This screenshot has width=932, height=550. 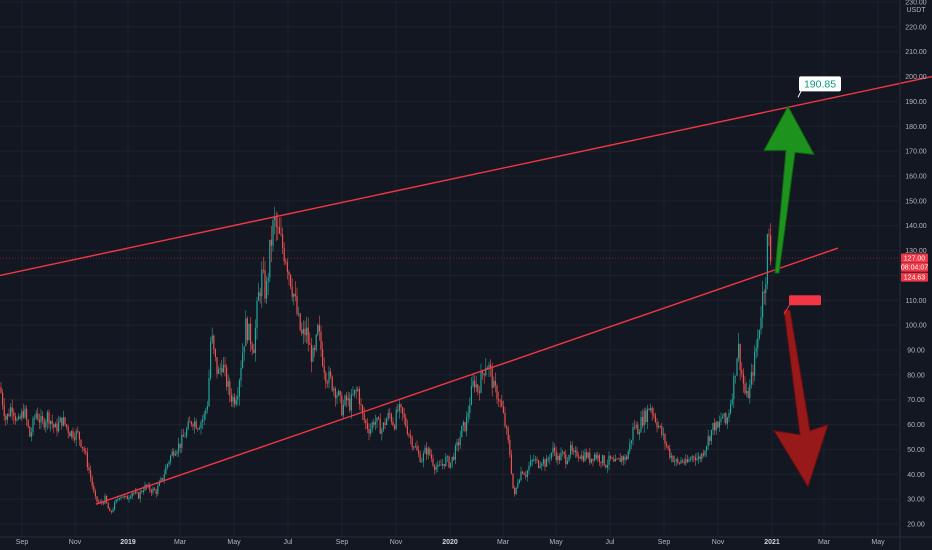 What do you see at coordinates (914, 267) in the screenshot?
I see `price-tag-bg` at bounding box center [914, 267].